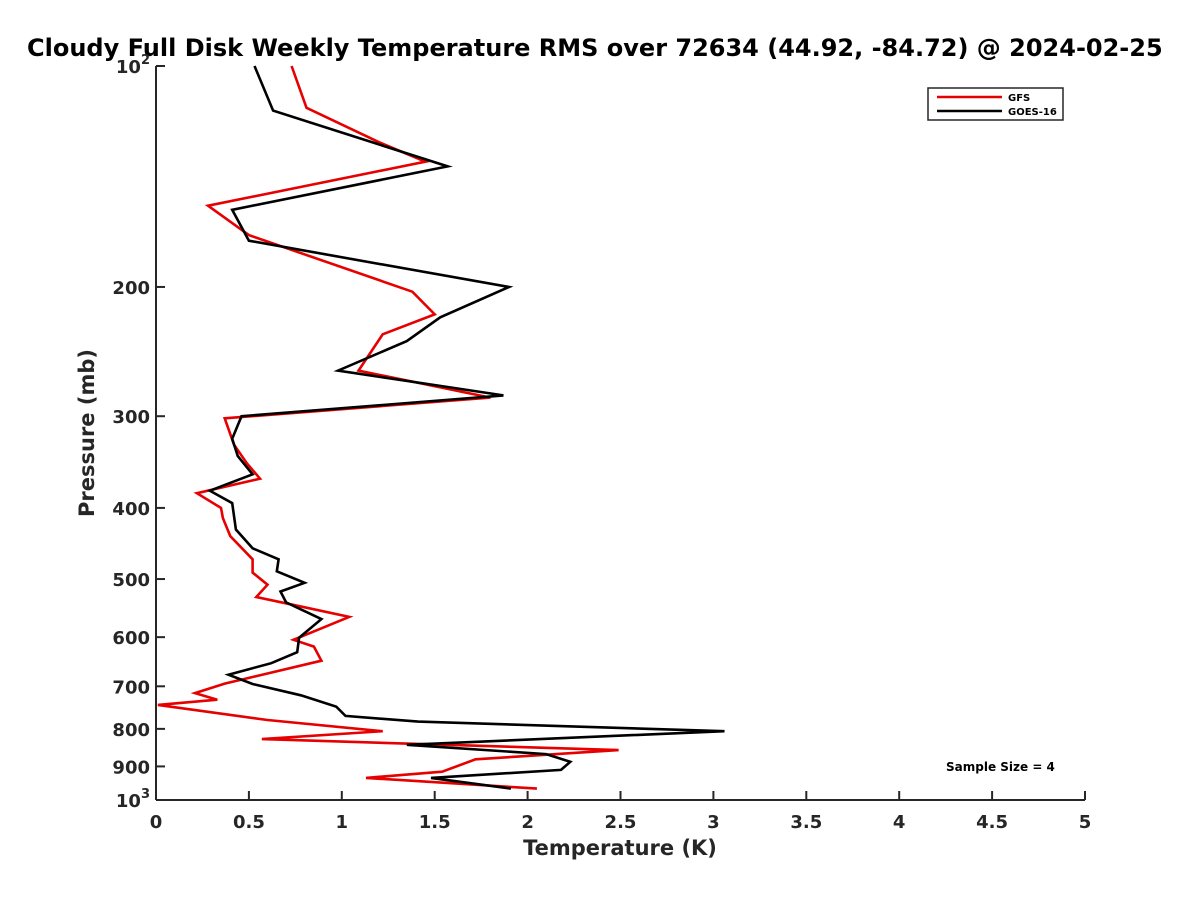  What do you see at coordinates (131, 580) in the screenshot?
I see `y-tick-label: 500` at bounding box center [131, 580].